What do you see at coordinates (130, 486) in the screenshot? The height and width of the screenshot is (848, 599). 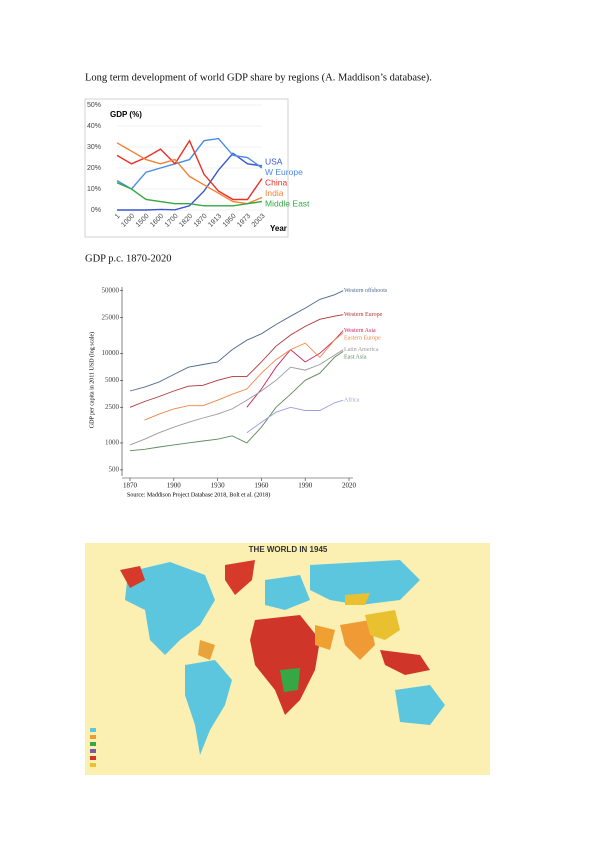 I see `x-tick-label: 1870` at bounding box center [130, 486].